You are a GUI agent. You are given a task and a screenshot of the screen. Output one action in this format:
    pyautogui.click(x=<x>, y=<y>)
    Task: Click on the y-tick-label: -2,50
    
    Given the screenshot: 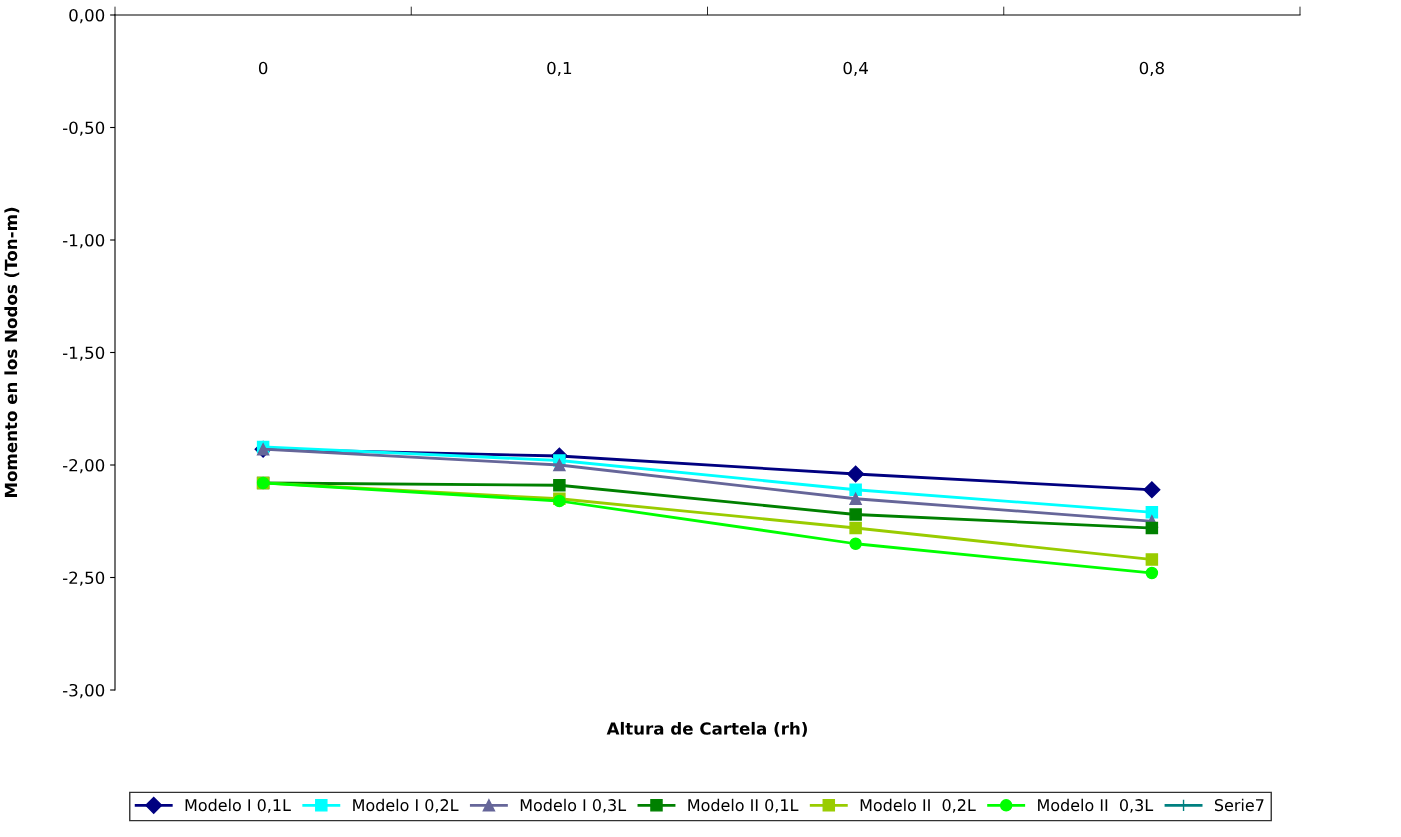 What is the action you would take?
    pyautogui.click(x=83, y=578)
    